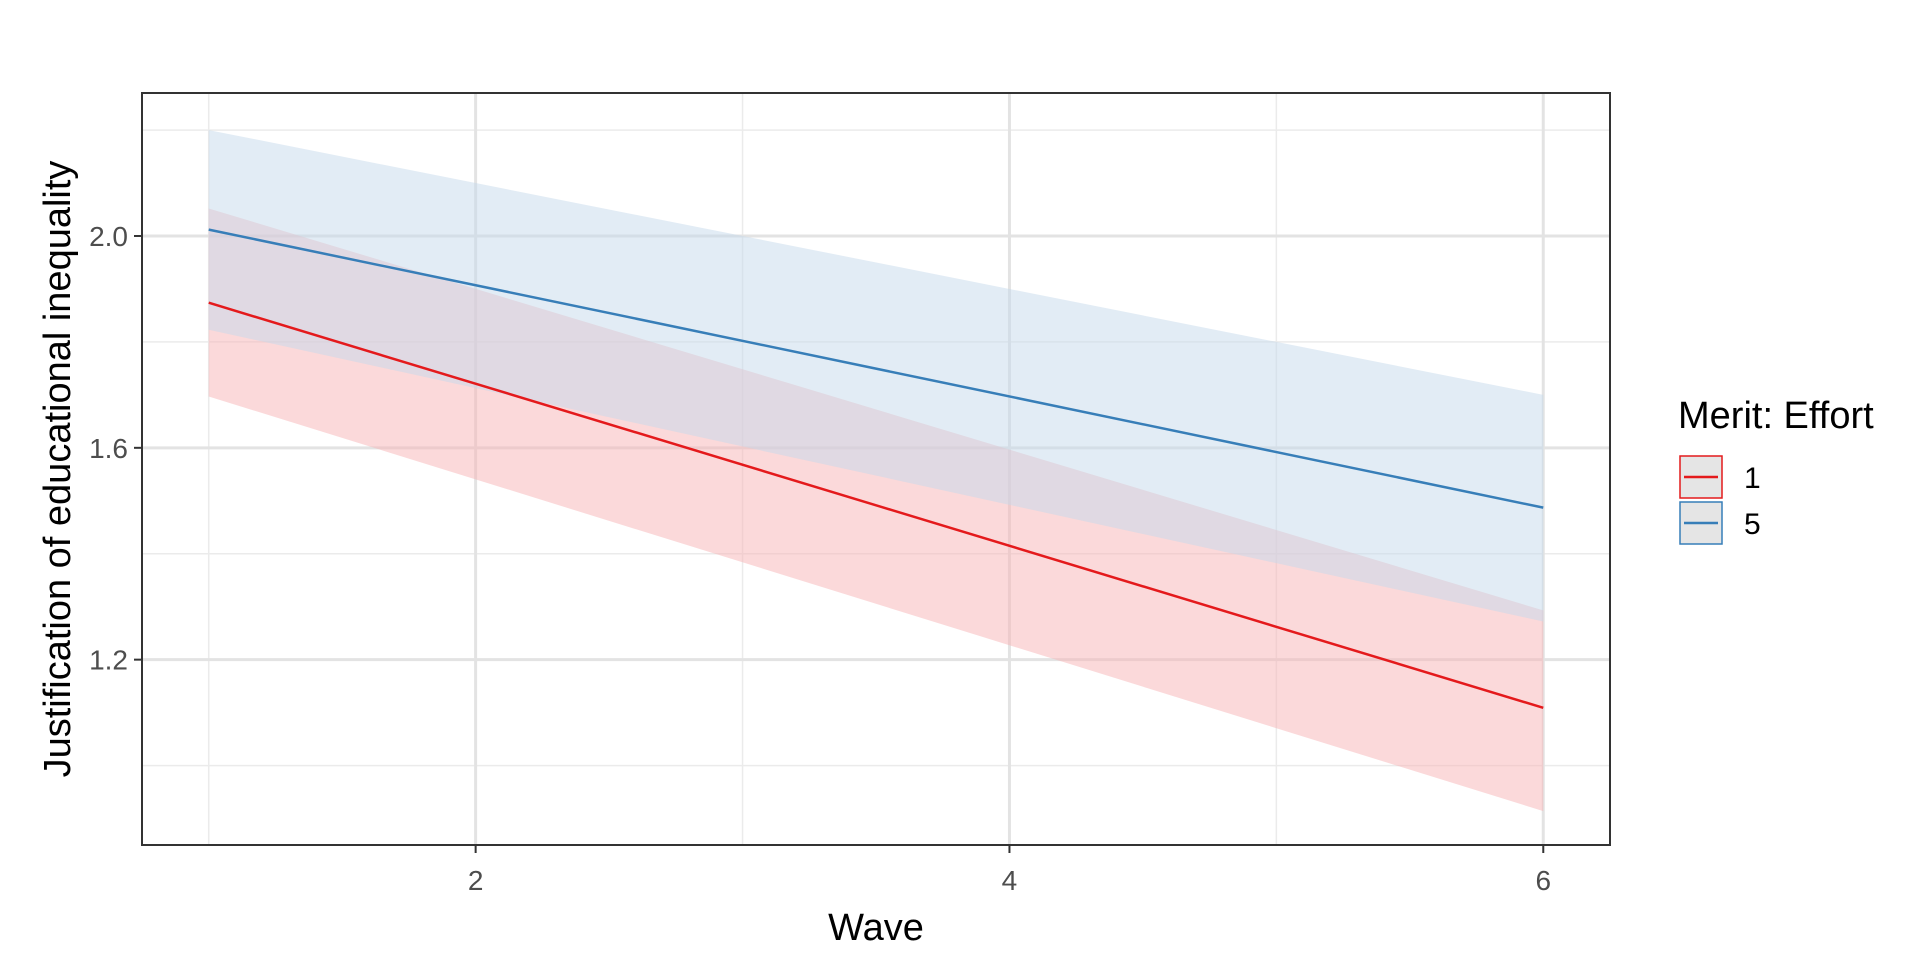  Describe the element at coordinates (476, 880) in the screenshot. I see `x-tick-label: 2` at that location.